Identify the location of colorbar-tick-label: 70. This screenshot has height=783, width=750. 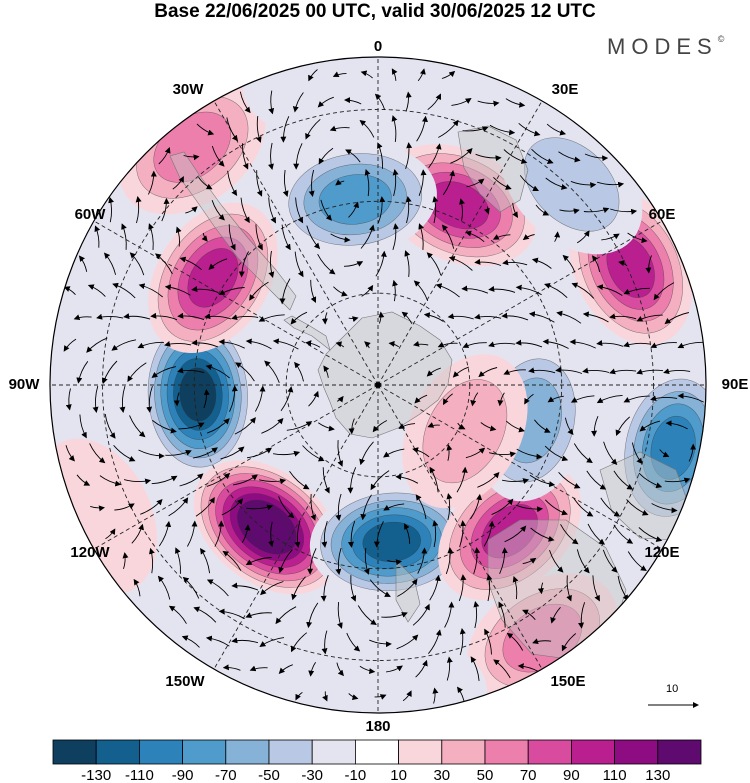
(528, 775).